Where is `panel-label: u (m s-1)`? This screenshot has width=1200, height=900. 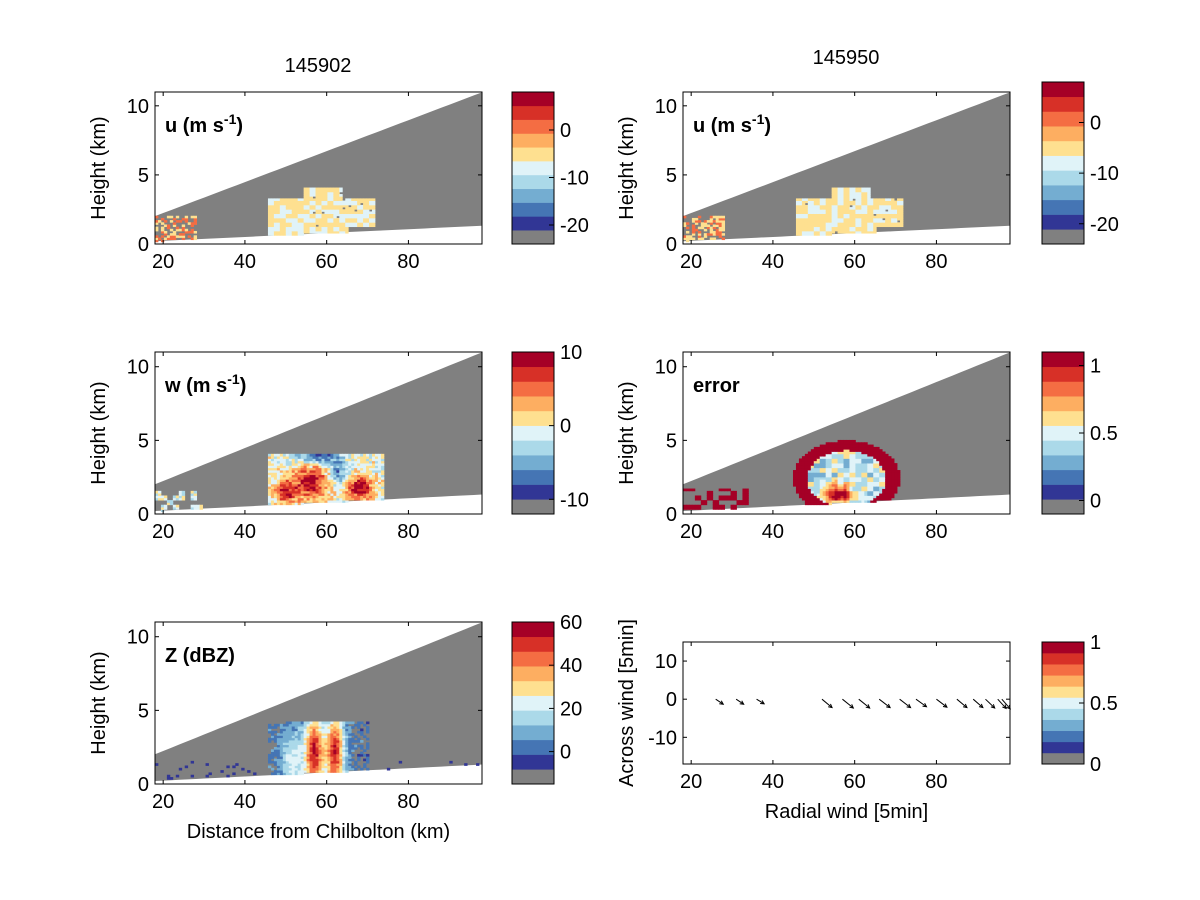 panel-label: u (m s-1) is located at coordinates (732, 124).